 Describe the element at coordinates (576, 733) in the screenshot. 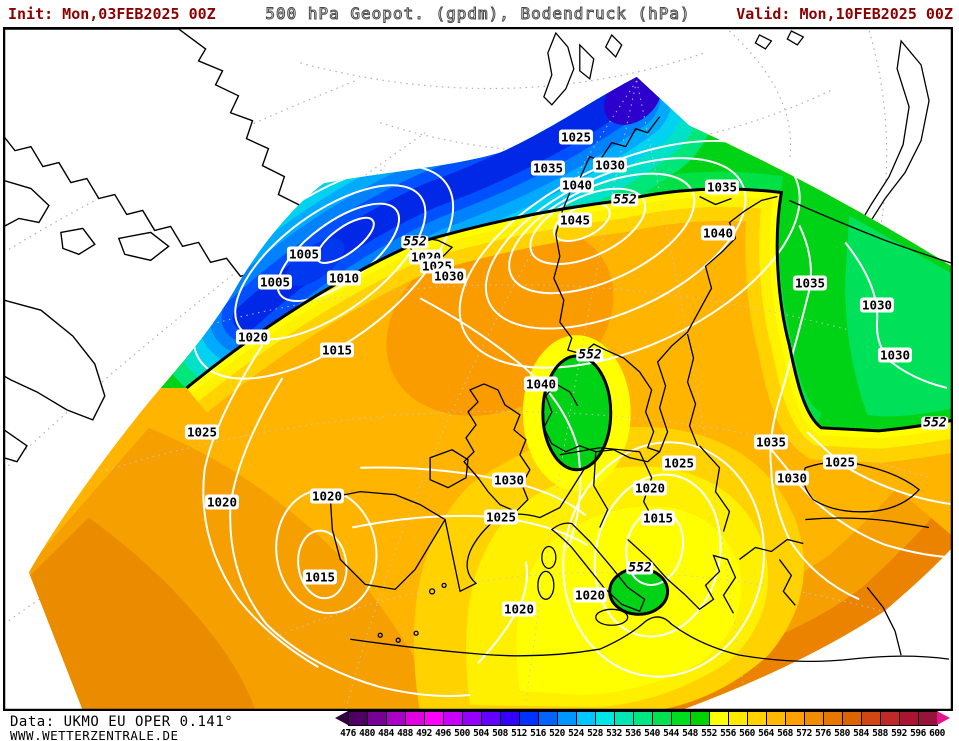

I see `colorbar-value-label: 524` at that location.